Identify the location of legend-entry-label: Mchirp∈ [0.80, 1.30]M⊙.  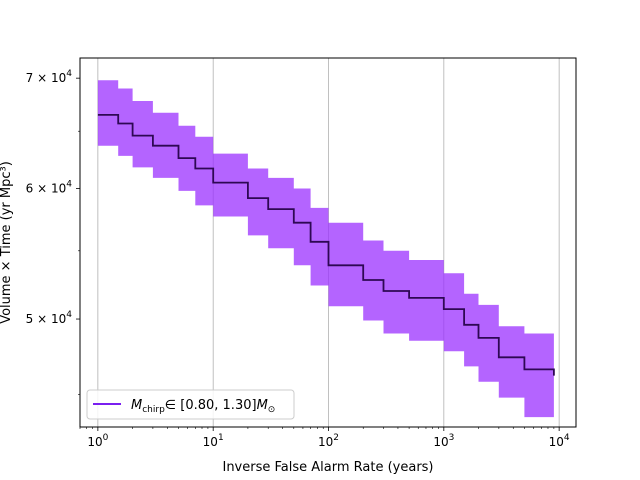
(203, 406).